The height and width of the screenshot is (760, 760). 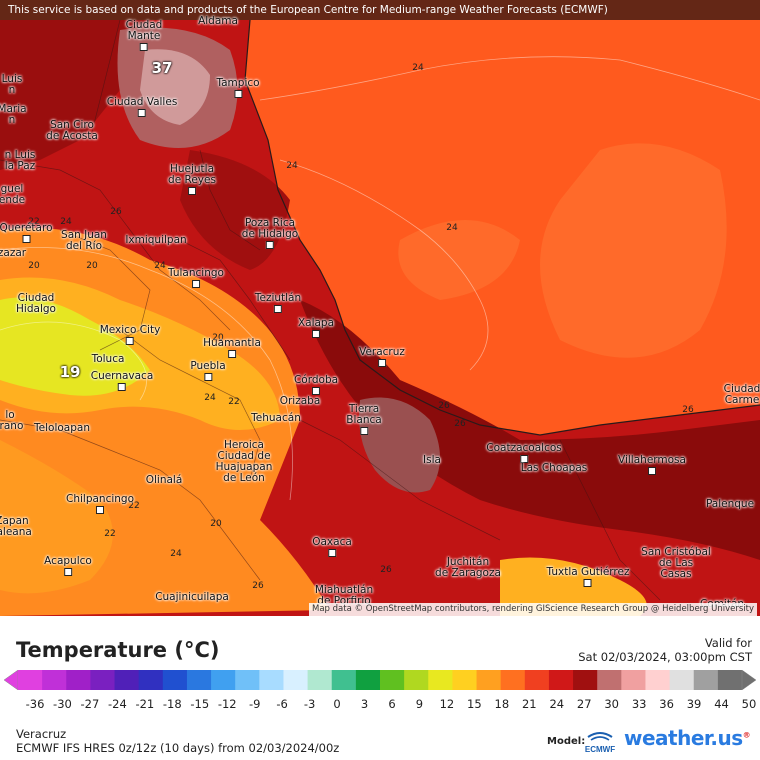 I want to click on city-name: Chilpancingo, so click(x=100, y=499).